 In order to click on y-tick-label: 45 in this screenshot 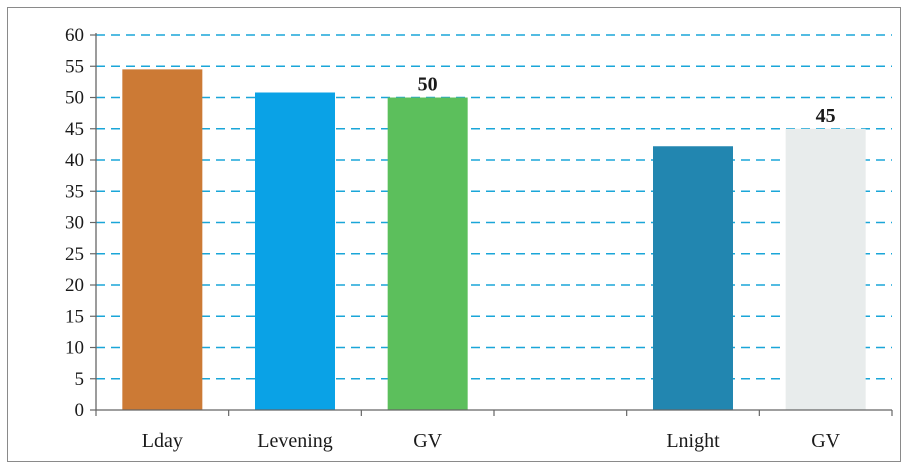, I will do `click(74, 129)`.